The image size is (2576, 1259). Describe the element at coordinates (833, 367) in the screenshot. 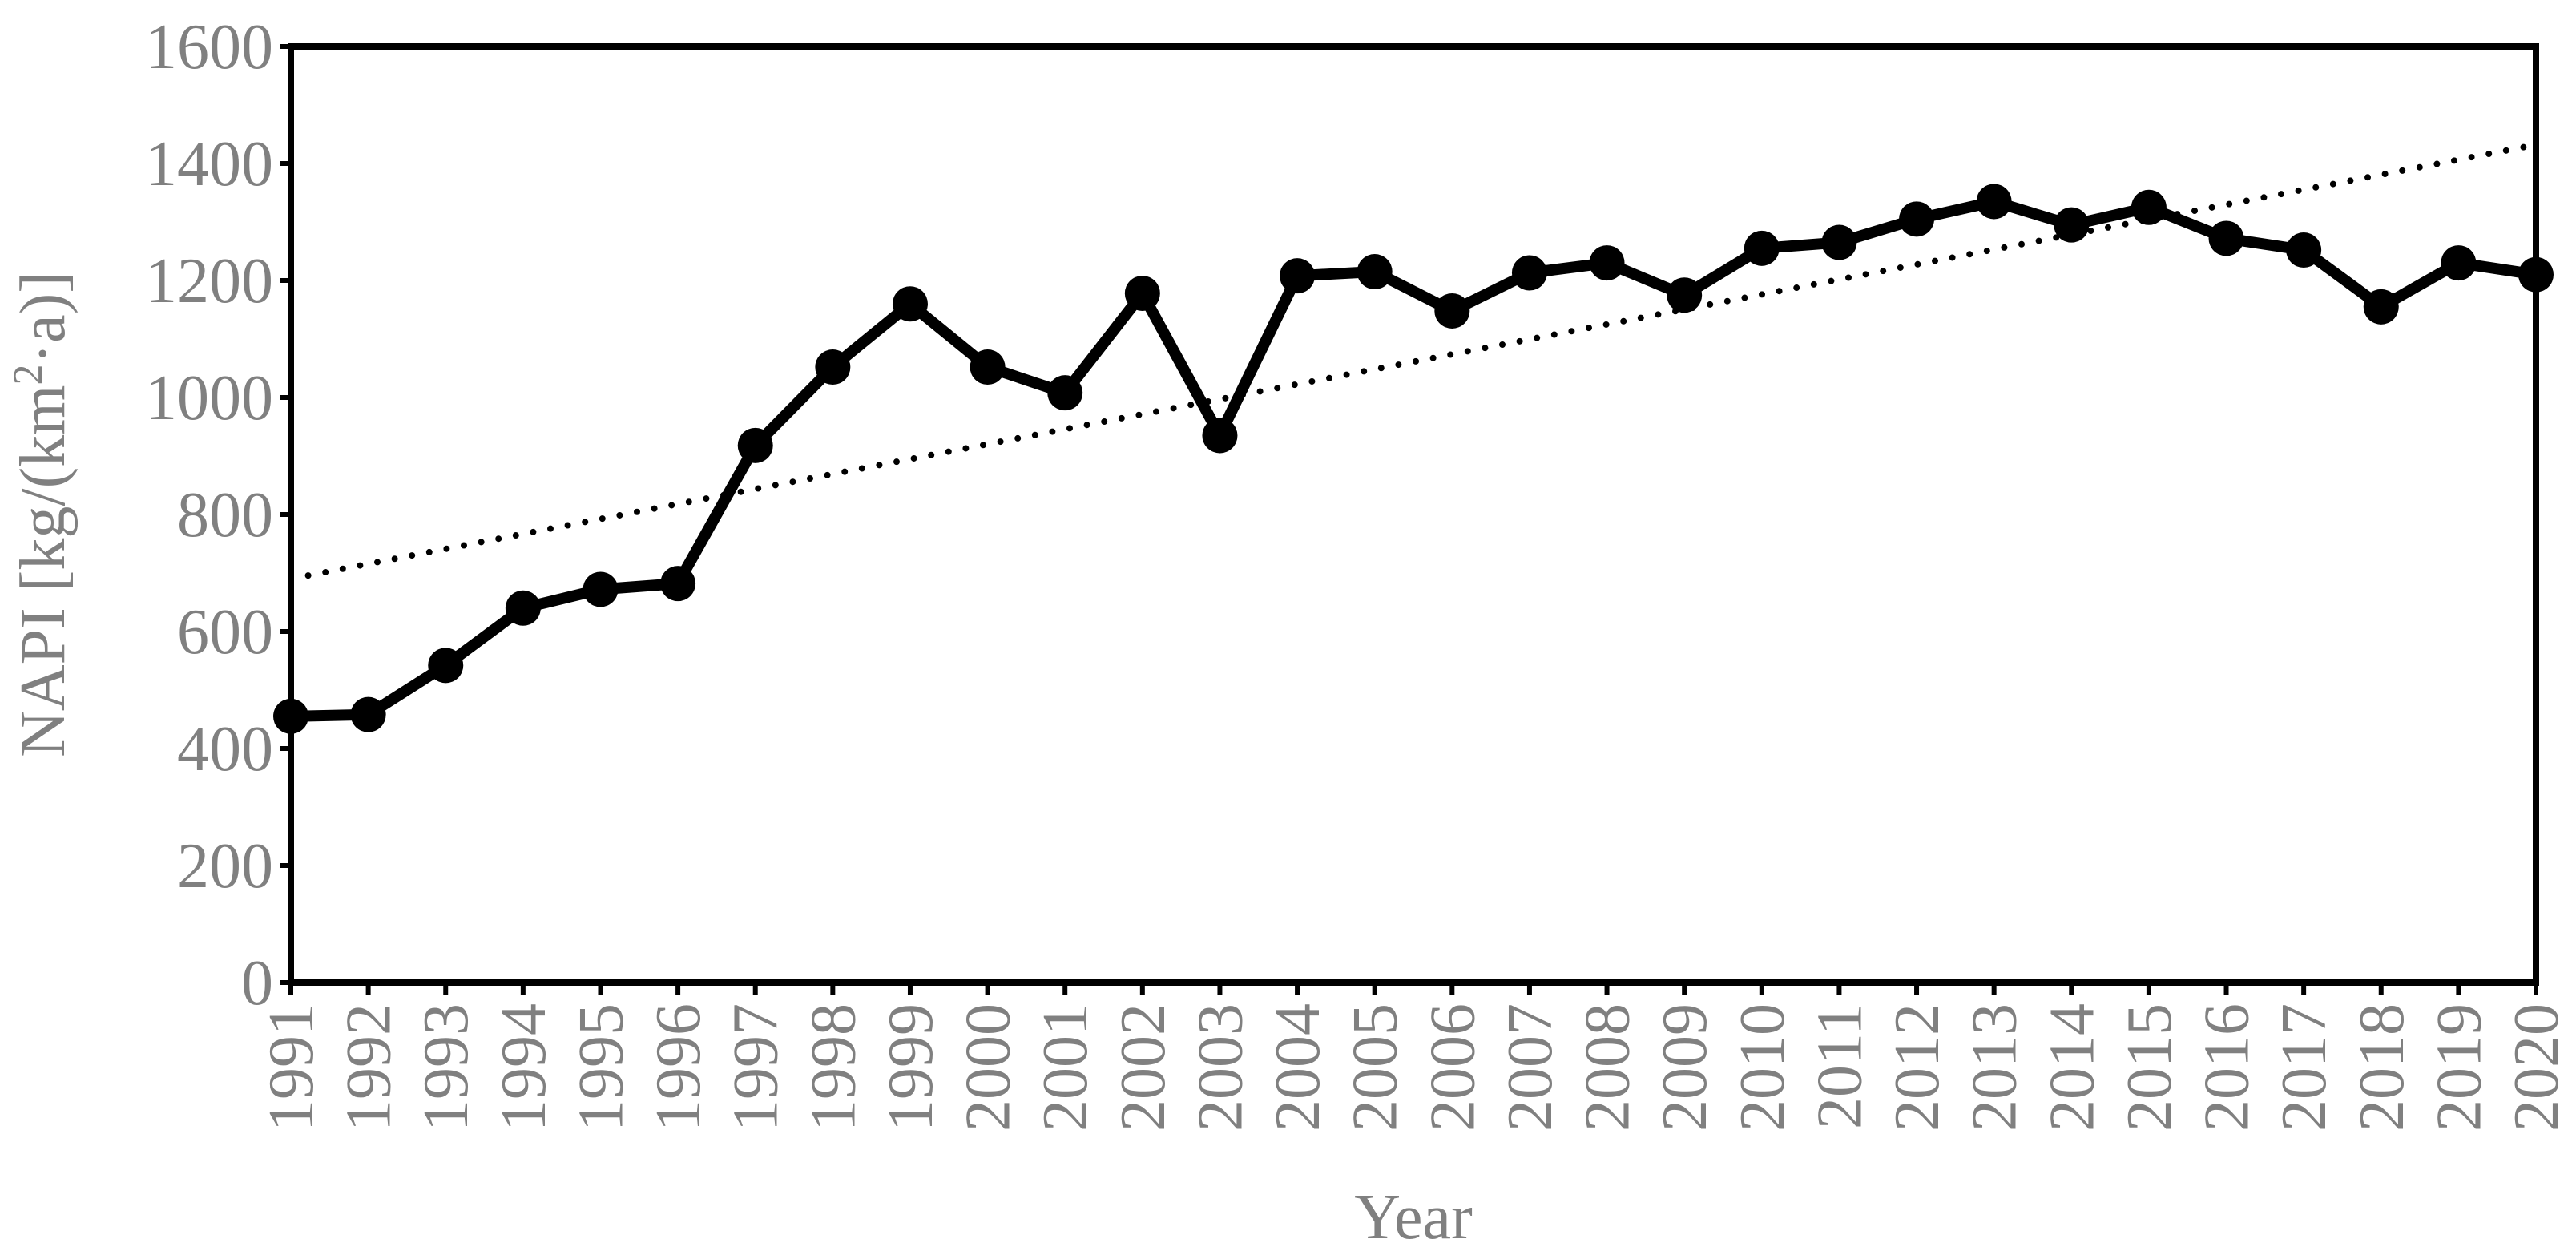

I see `data-point-1998` at that location.